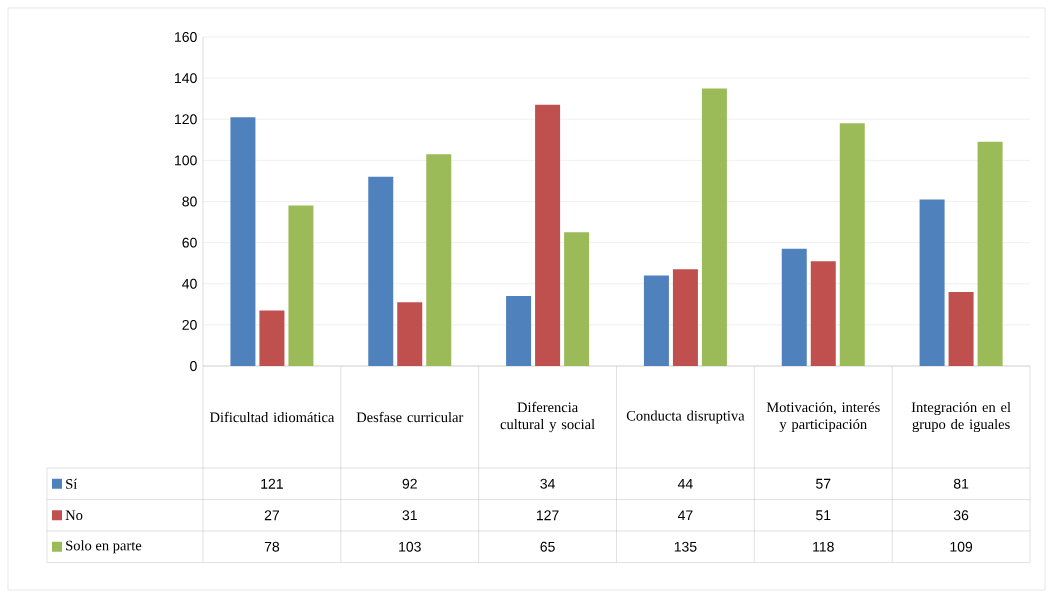 The height and width of the screenshot is (598, 1052). Describe the element at coordinates (961, 483) in the screenshot. I see `data-label: 81` at that location.